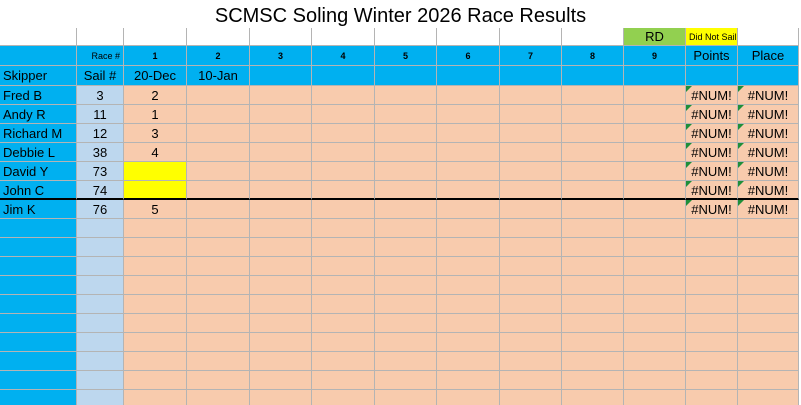 This screenshot has height=405, width=801. What do you see at coordinates (468, 56) in the screenshot?
I see `race-number: 6` at bounding box center [468, 56].